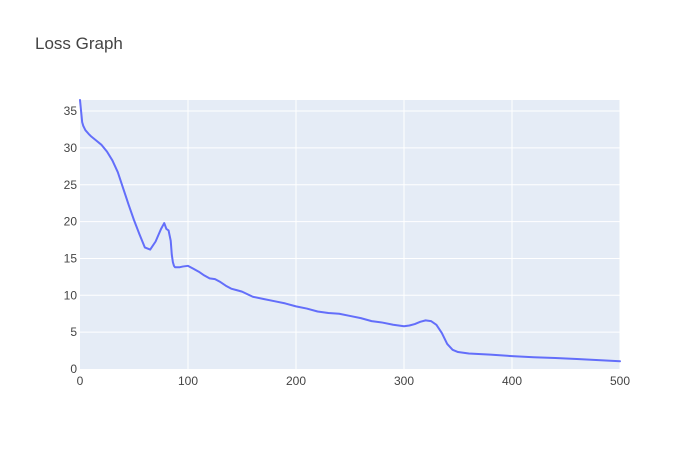 The image size is (700, 450). Describe the element at coordinates (188, 381) in the screenshot. I see `x-tick-label: 100` at that location.